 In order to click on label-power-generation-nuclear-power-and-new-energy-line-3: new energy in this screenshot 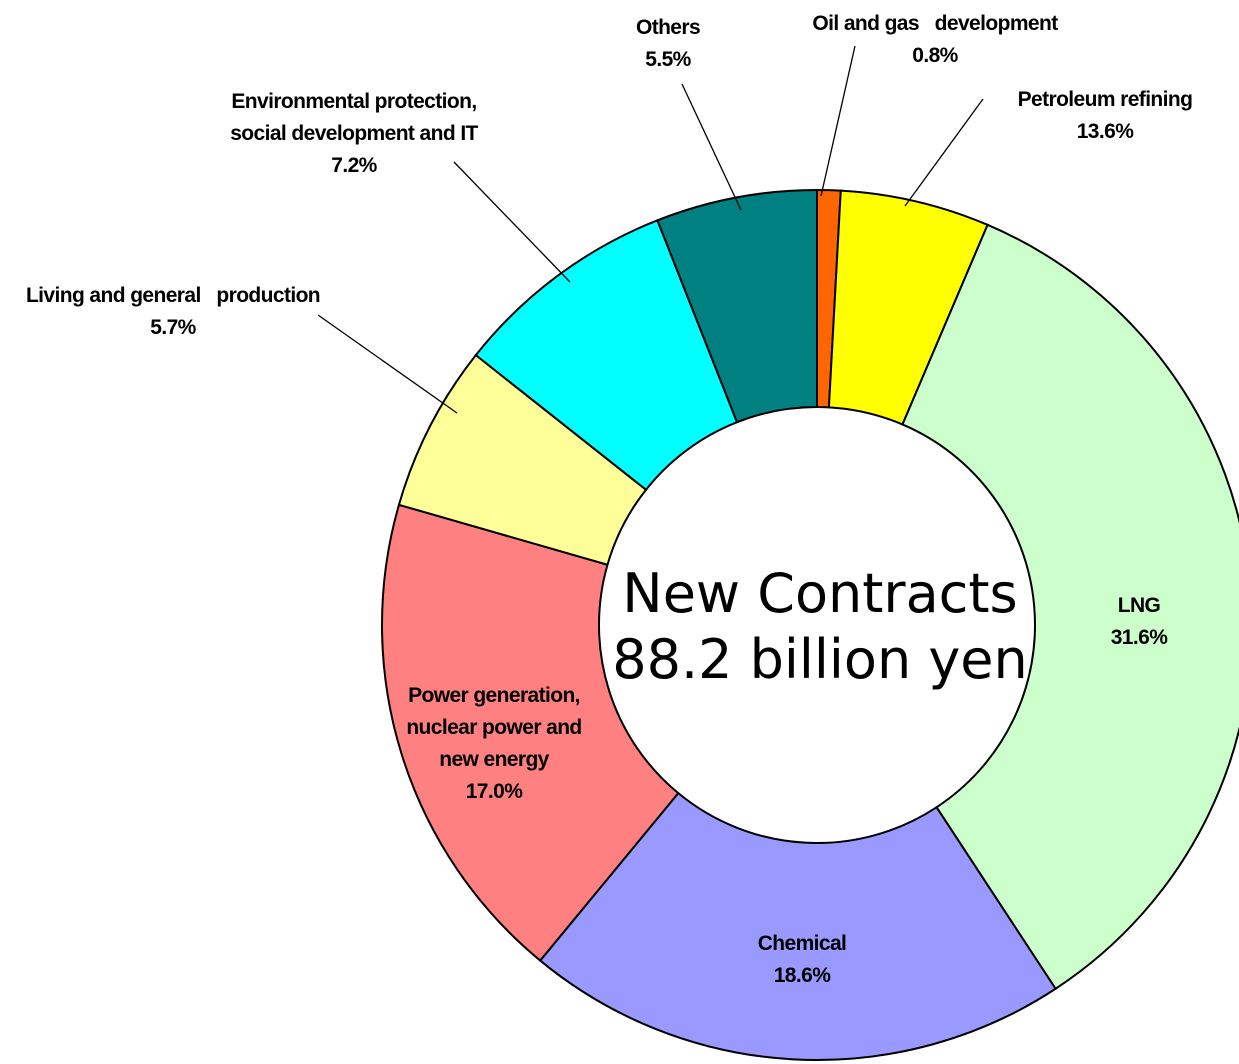, I will do `click(494, 759)`.